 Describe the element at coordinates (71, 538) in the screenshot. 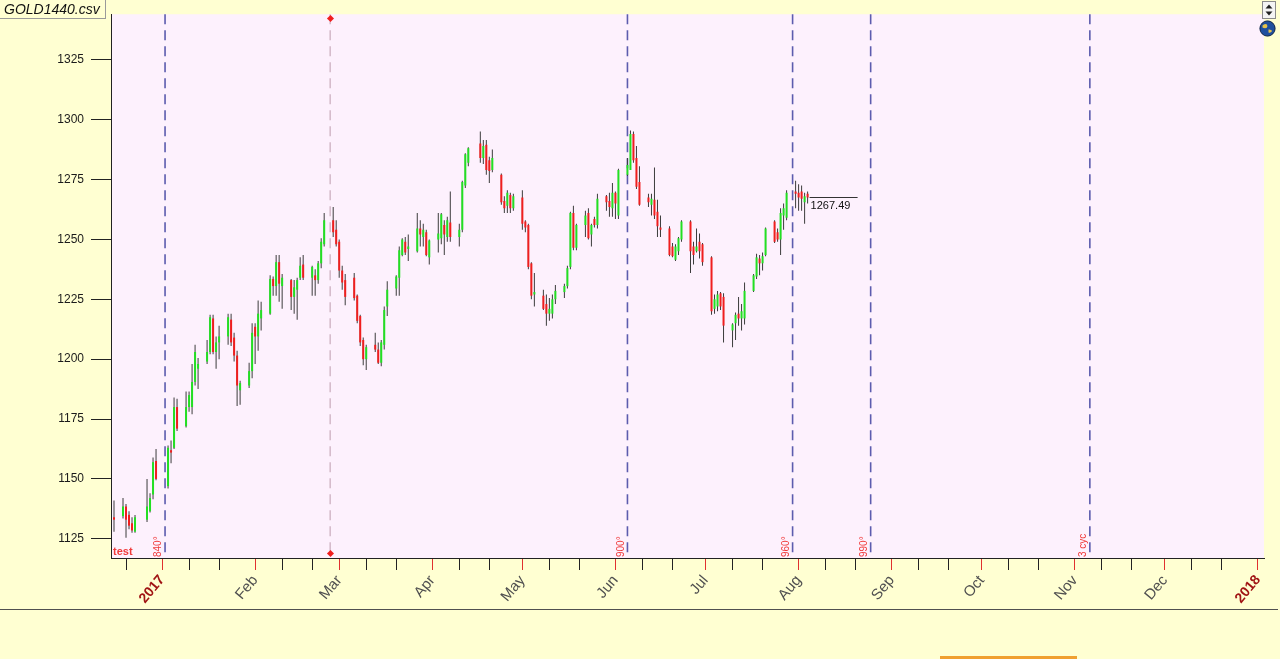

I see `y-tick-label: 1125` at that location.